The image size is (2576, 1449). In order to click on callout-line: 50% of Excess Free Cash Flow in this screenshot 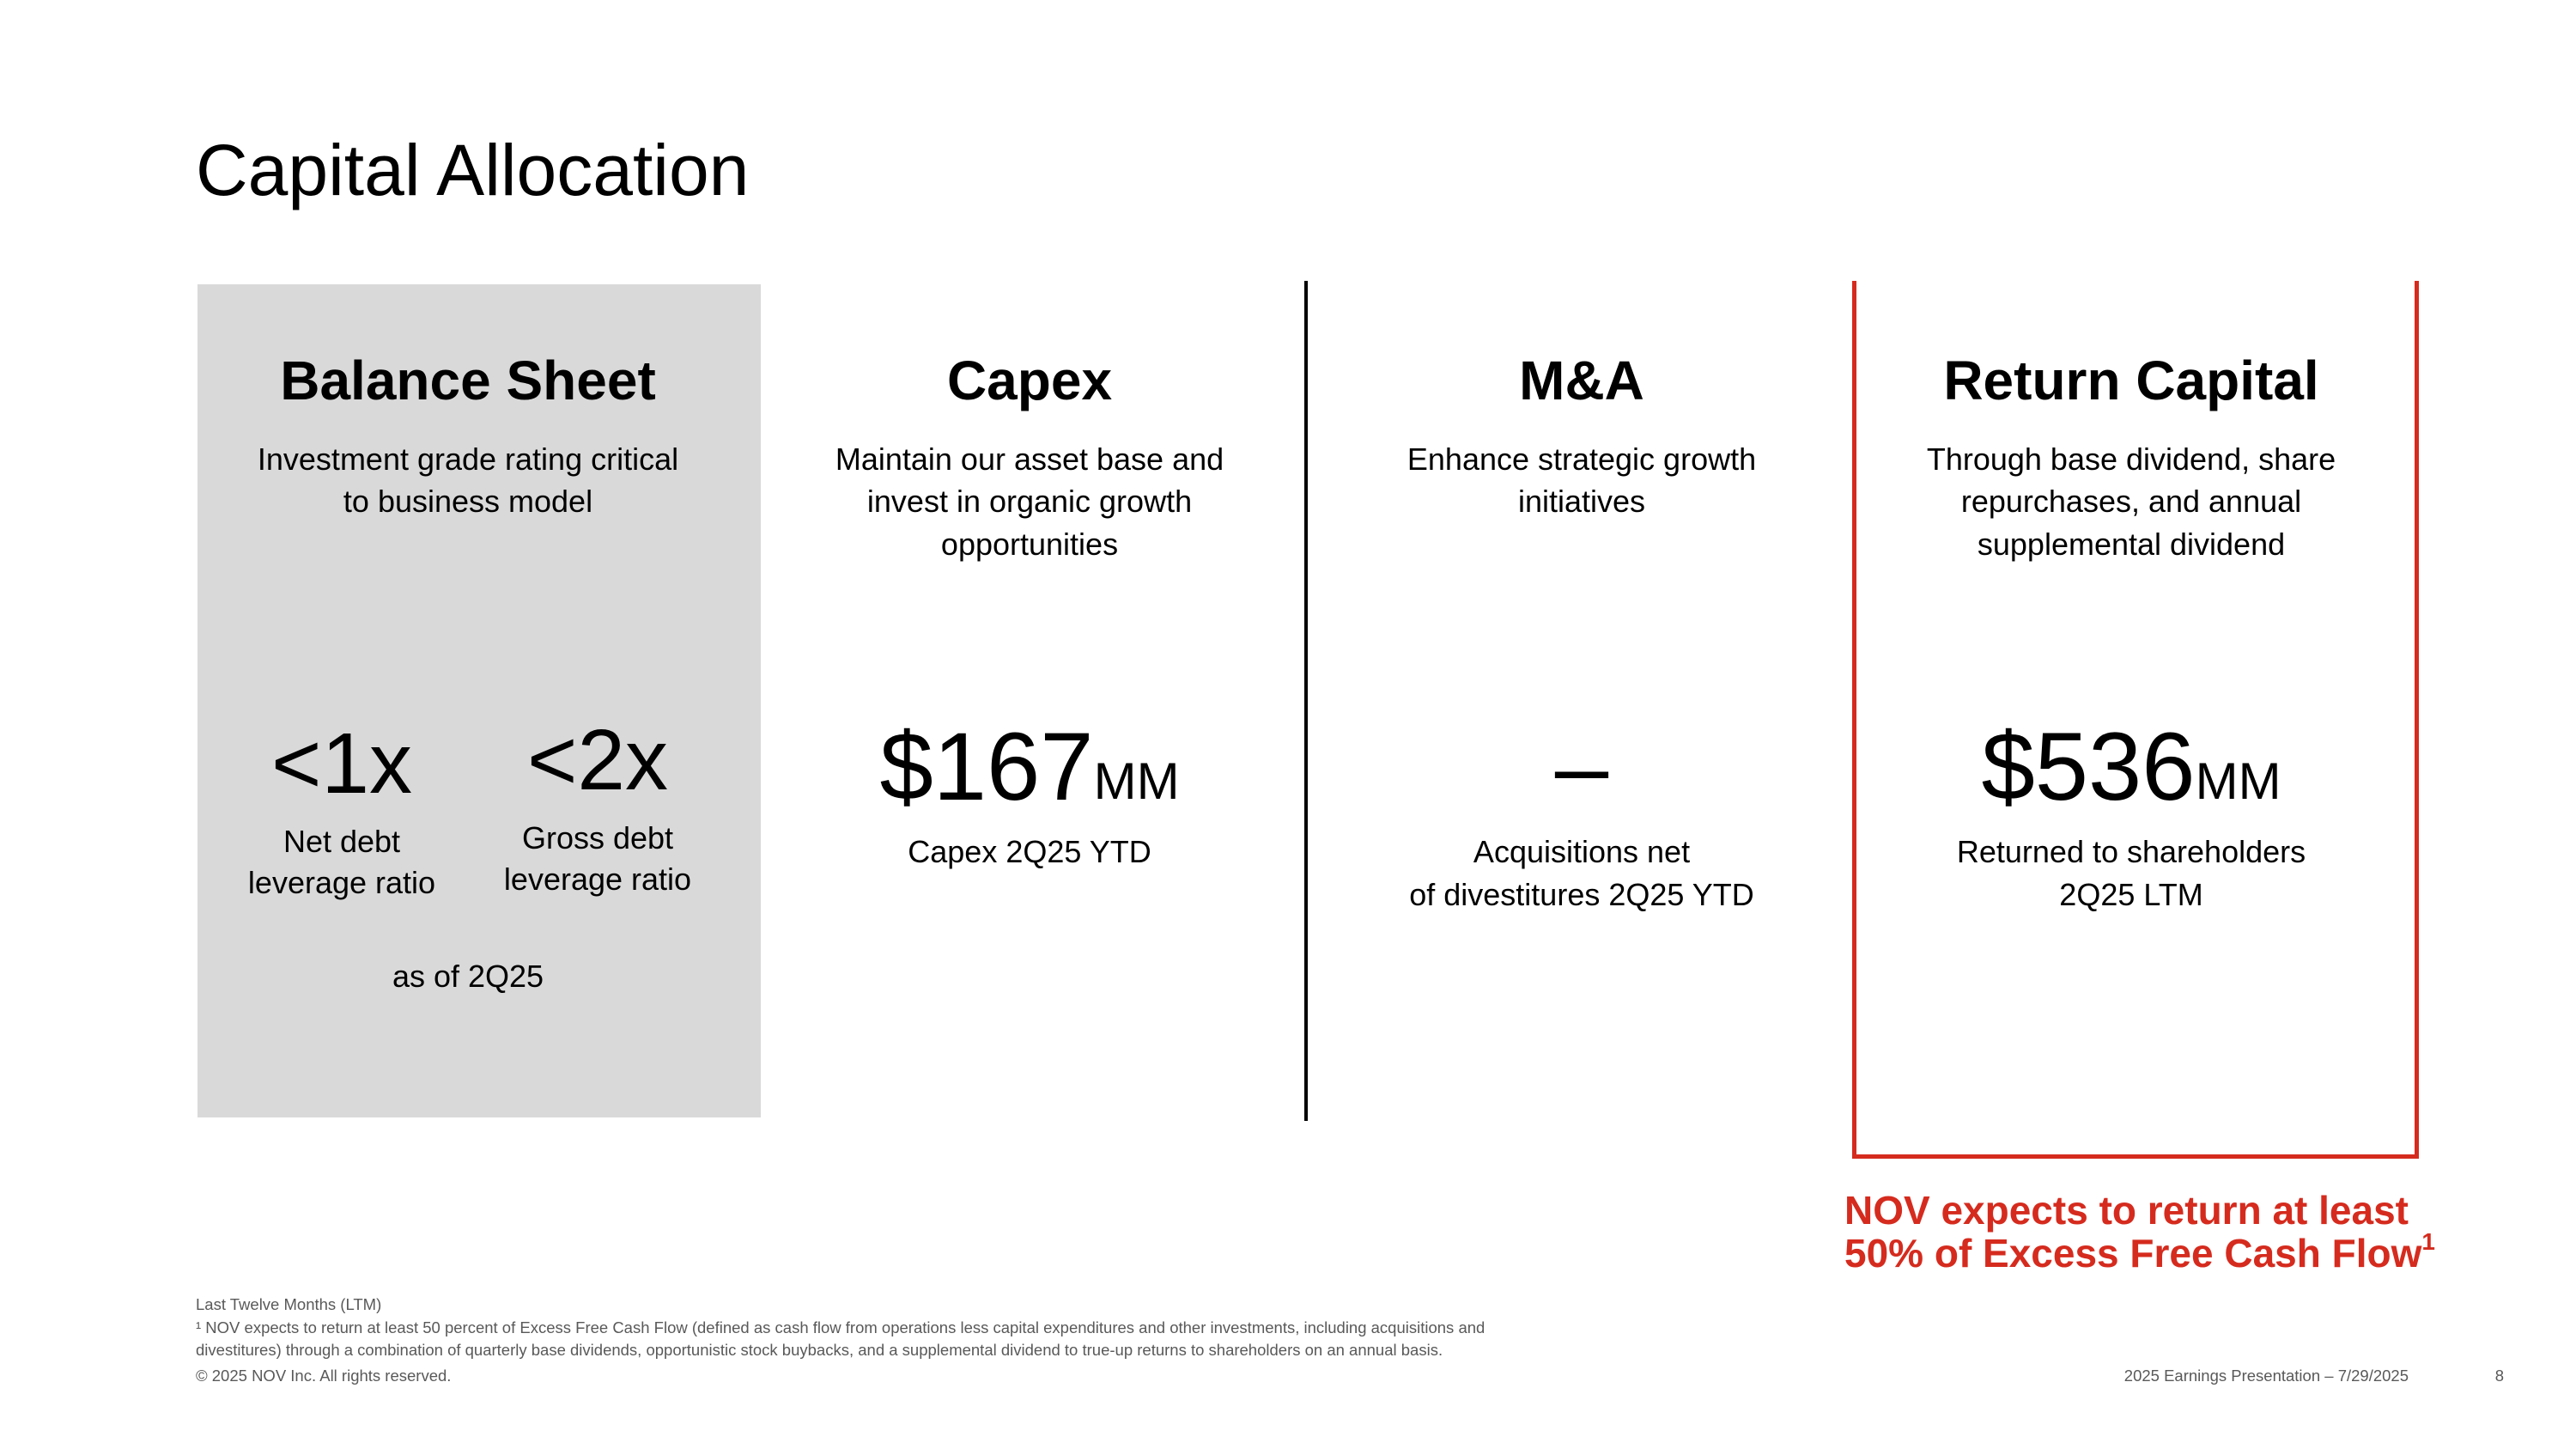, I will do `click(2133, 1253)`.